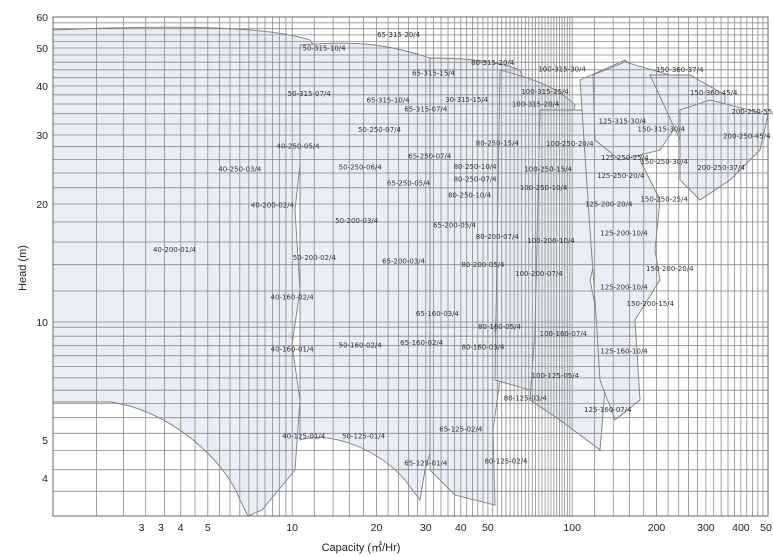 Image resolution: width=773 pixels, height=556 pixels. What do you see at coordinates (724, 150) in the screenshot?
I see `pump-region` at bounding box center [724, 150].